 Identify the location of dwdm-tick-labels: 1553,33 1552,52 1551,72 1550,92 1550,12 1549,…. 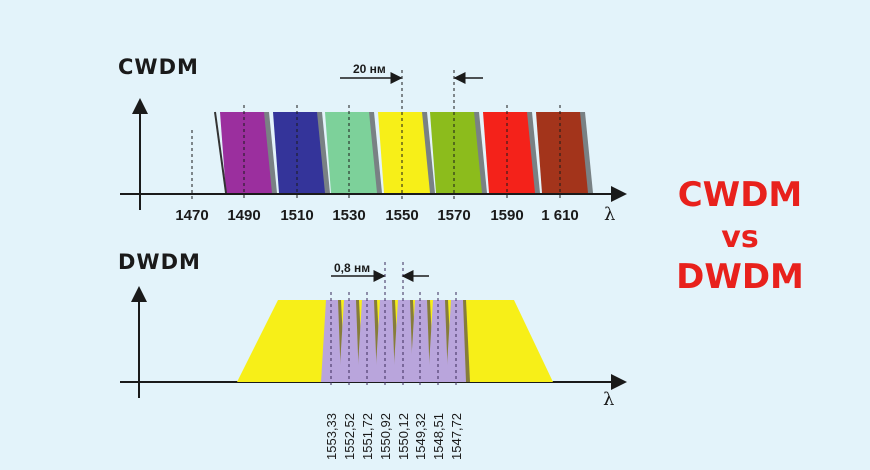
(394, 436).